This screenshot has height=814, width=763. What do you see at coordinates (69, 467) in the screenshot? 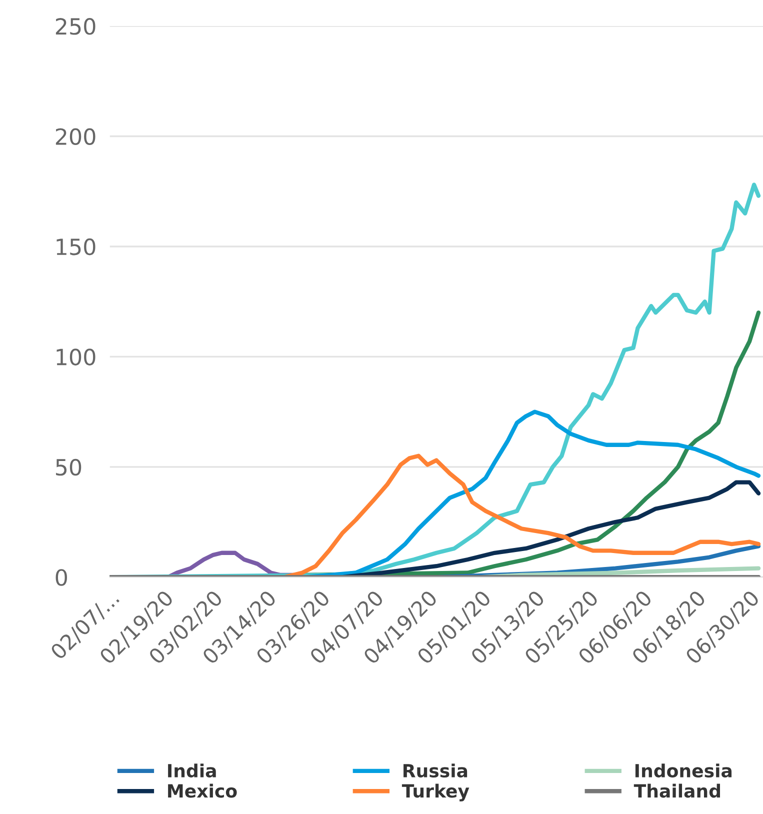
I see `y-tick-label: 50` at bounding box center [69, 467].